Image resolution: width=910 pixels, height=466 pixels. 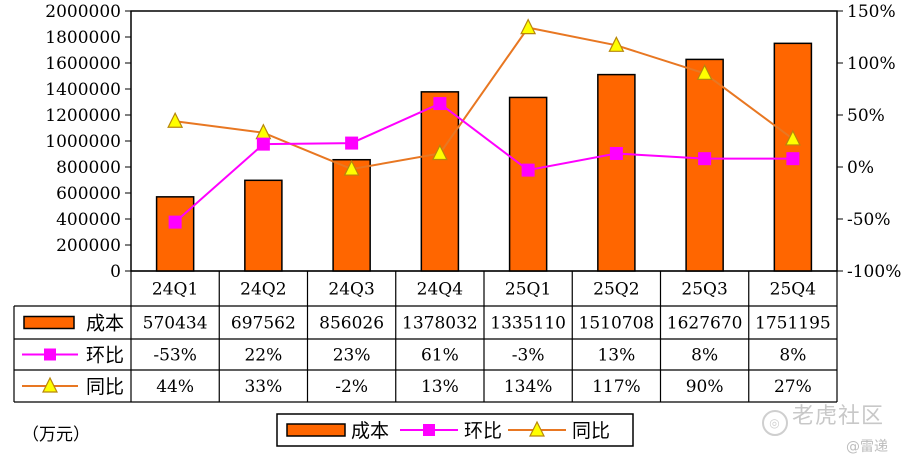 I want to click on legend-mom-label: 环比, so click(x=483, y=431).